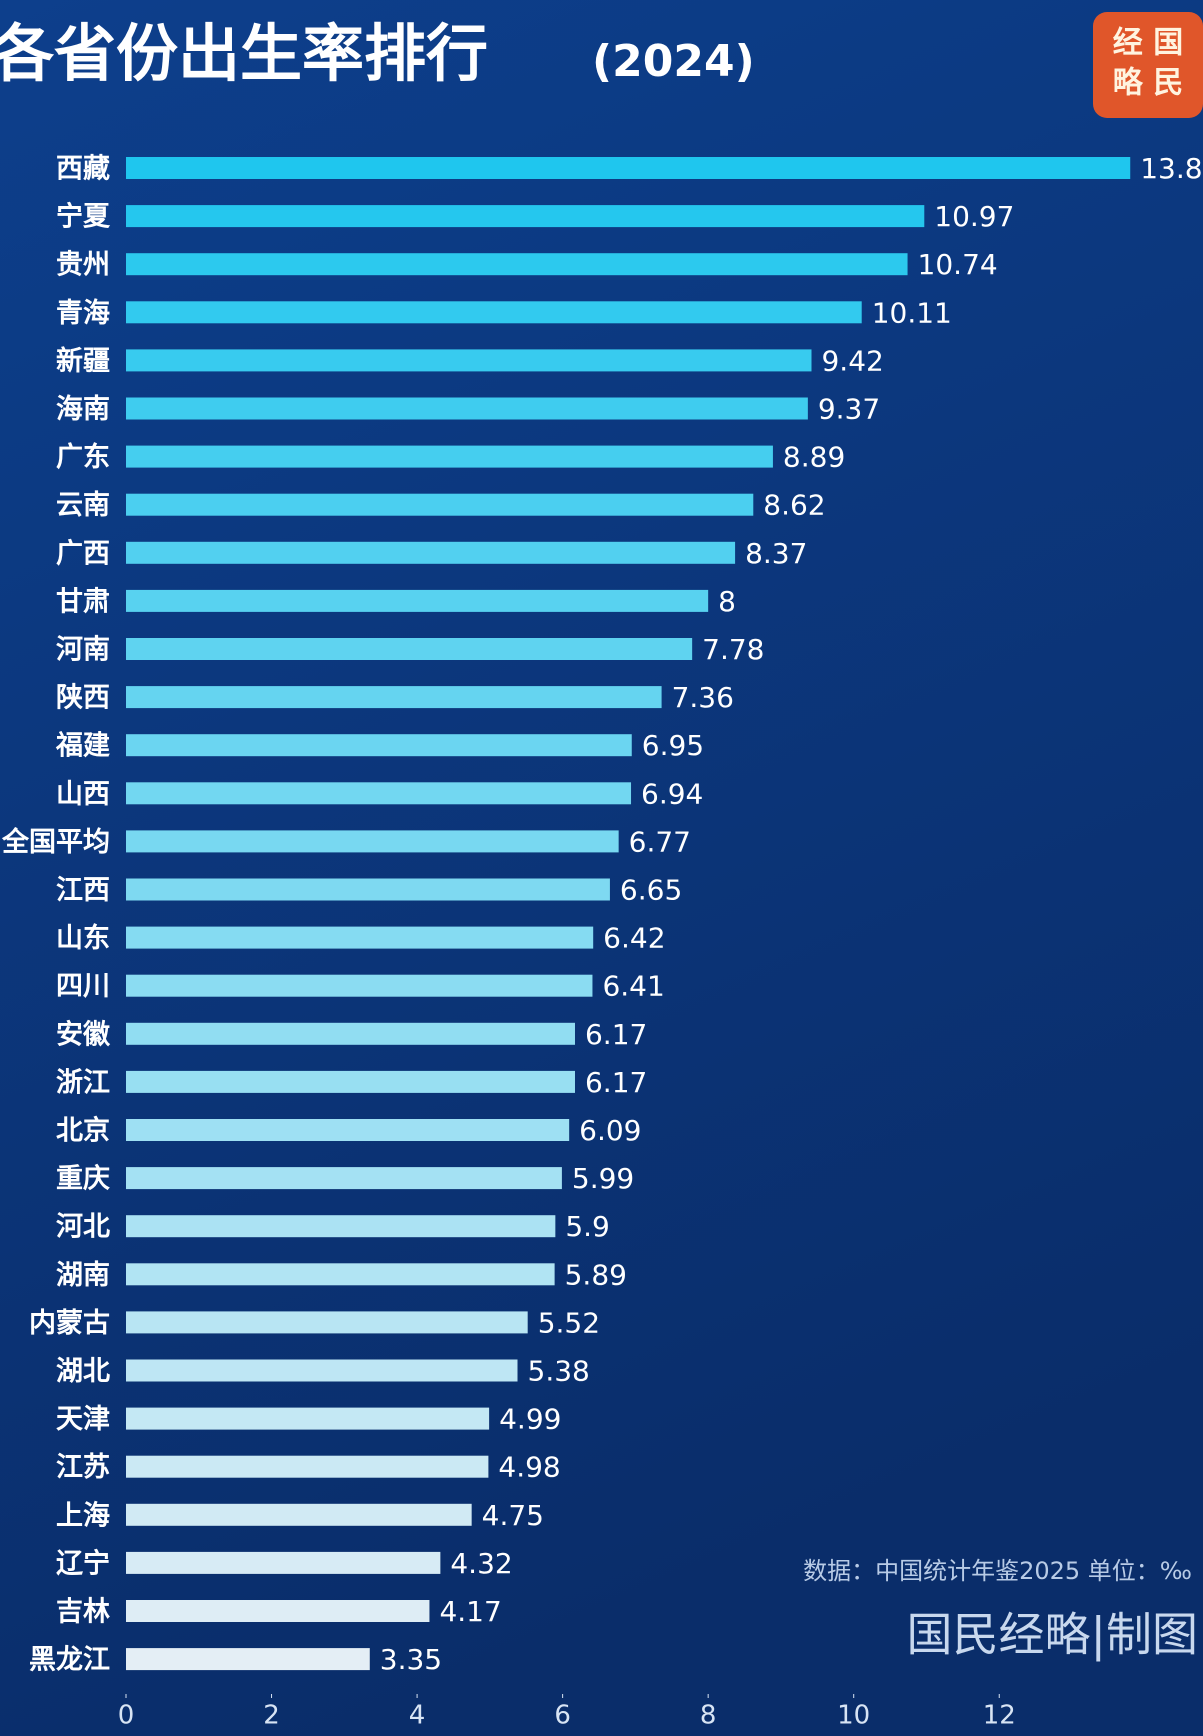 This screenshot has height=1736, width=1203. Describe the element at coordinates (83, 361) in the screenshot. I see `y-tick-label: 新疆` at that location.